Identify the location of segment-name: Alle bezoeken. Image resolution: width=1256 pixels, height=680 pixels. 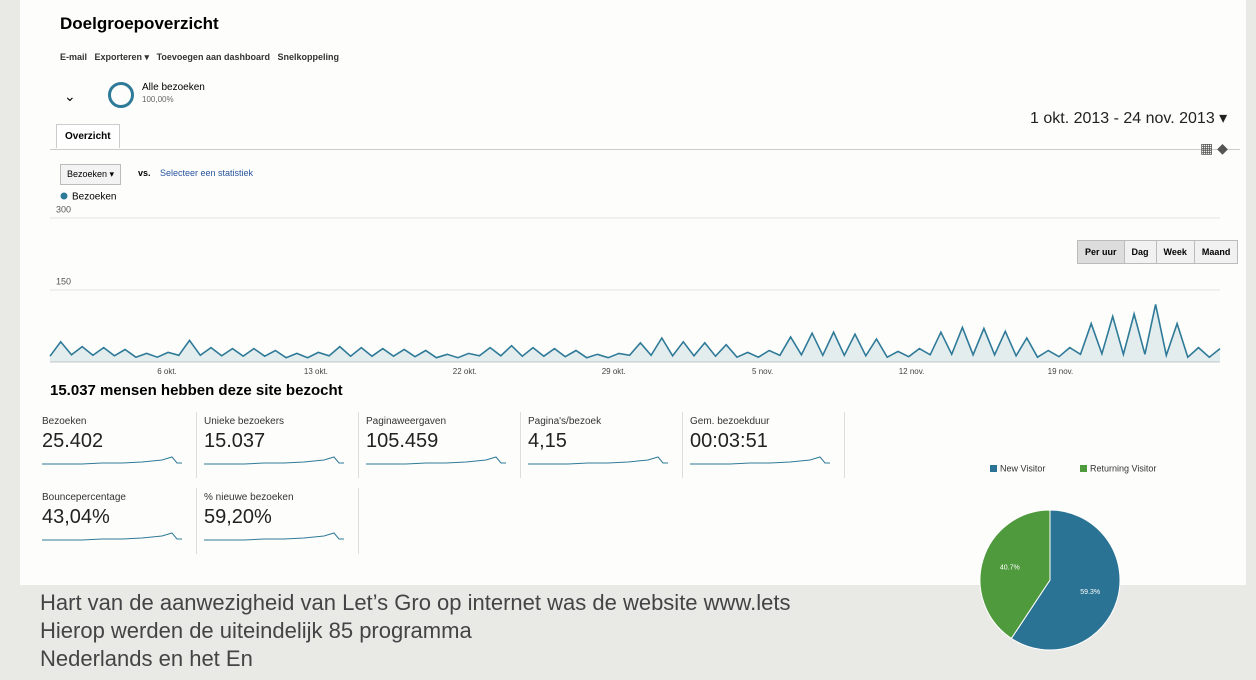
(173, 87).